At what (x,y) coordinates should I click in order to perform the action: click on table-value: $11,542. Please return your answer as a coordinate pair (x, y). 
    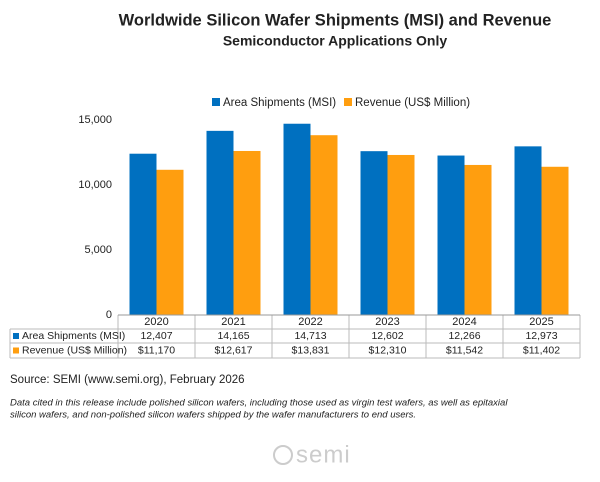
    Looking at the image, I should click on (464, 350).